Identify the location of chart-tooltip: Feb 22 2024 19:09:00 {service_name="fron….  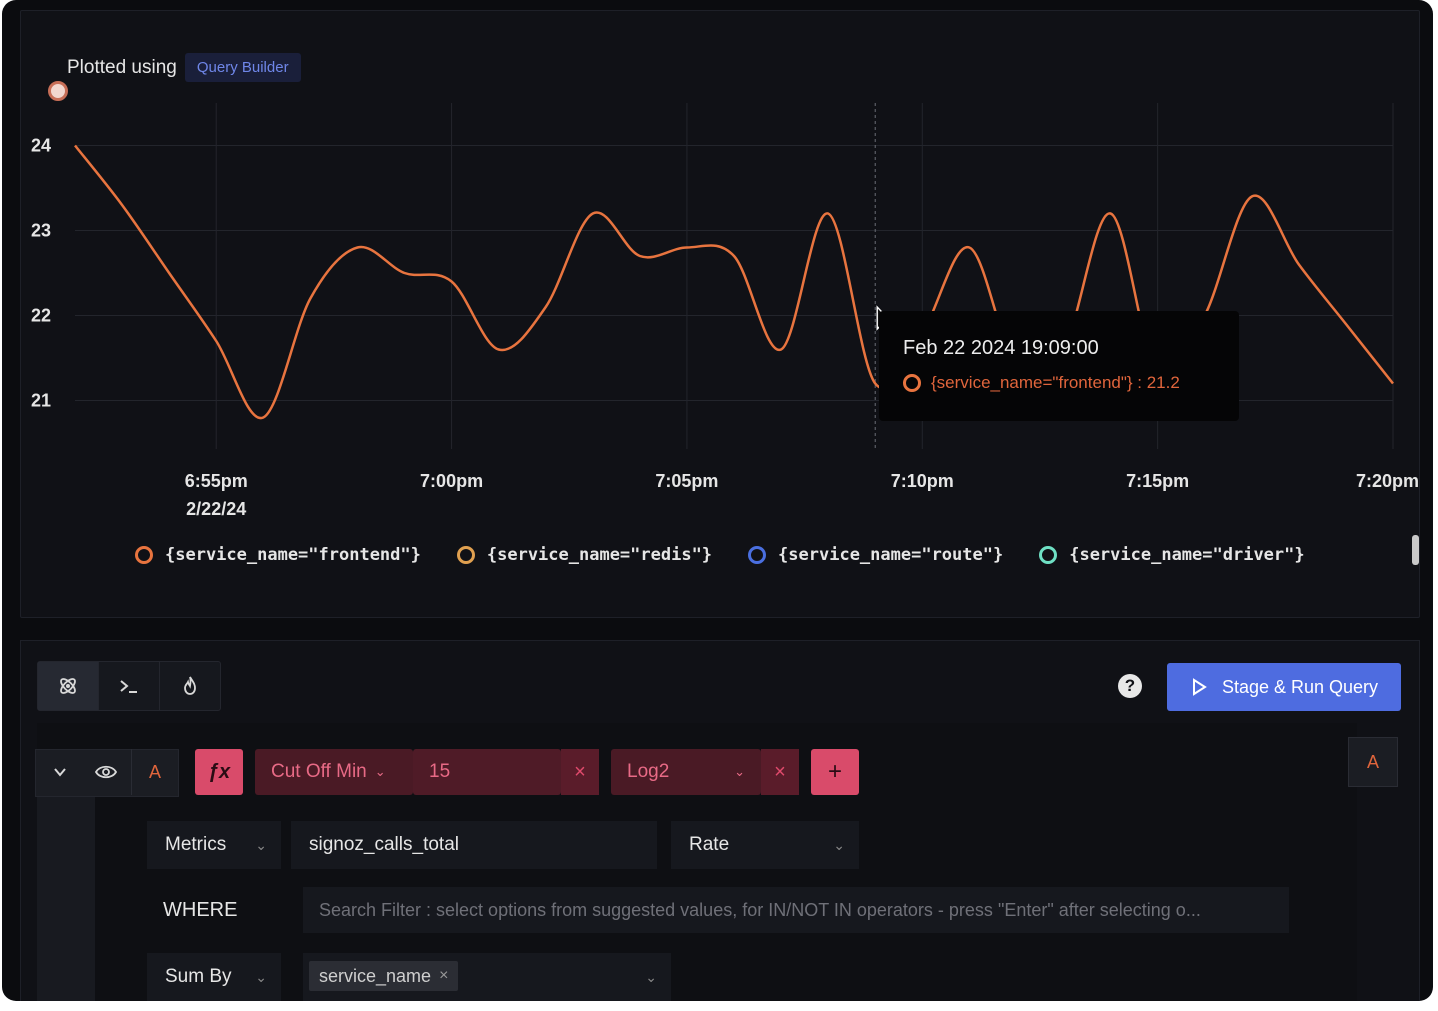
(1059, 366).